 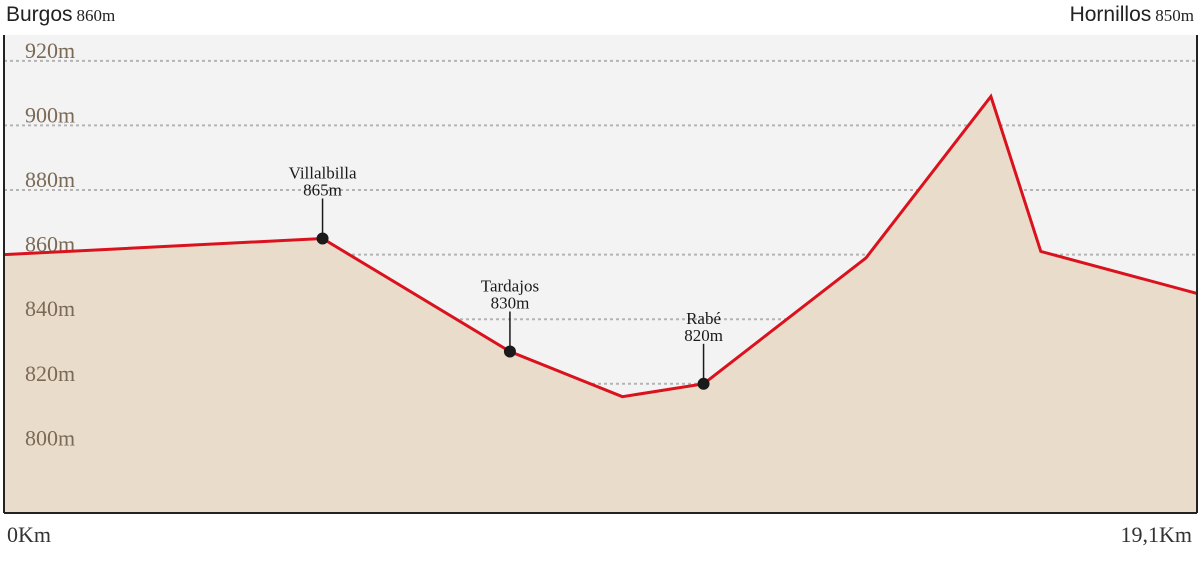 I want to click on y-tick-label: 800m, so click(x=50, y=437).